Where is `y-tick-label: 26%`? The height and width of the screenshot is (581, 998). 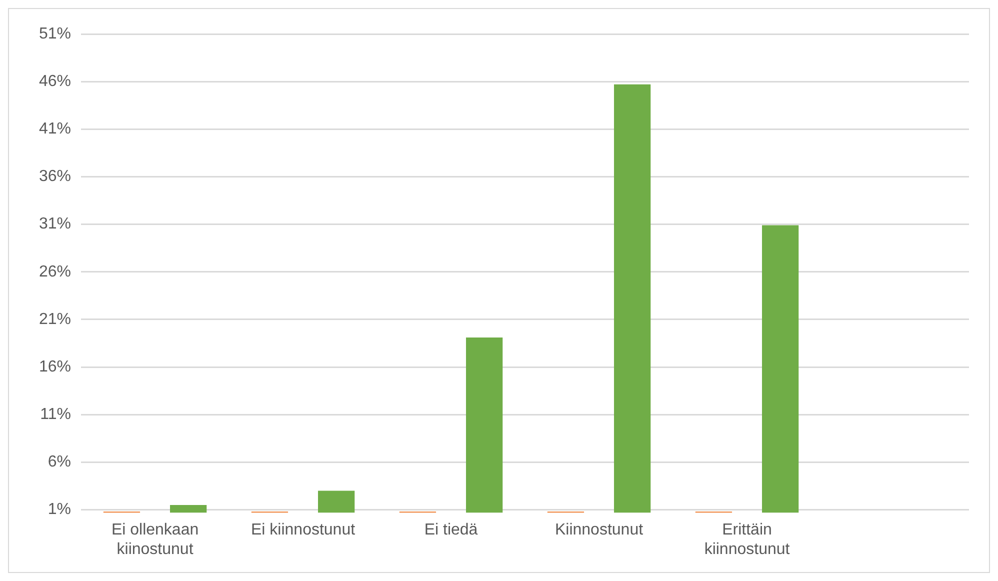 y-tick-label: 26% is located at coordinates (55, 271).